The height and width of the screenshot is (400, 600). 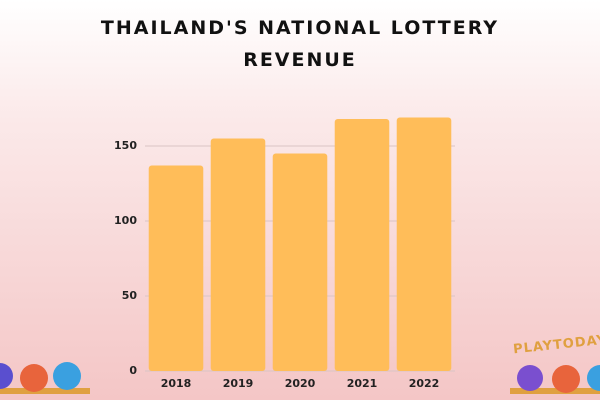 I want to click on y-tick-label: 150, so click(x=125, y=145).